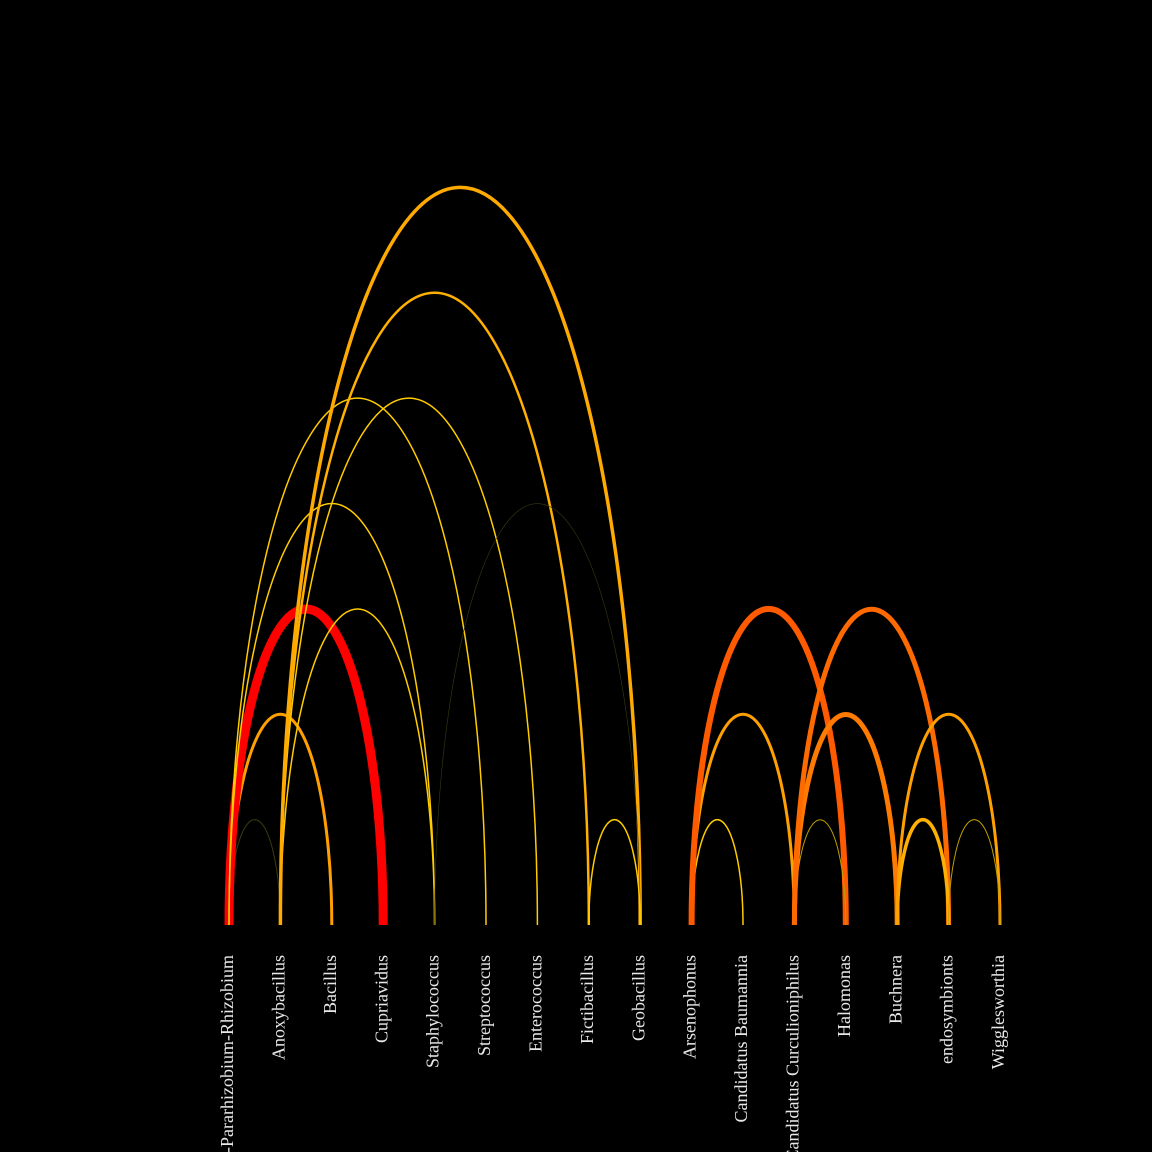 The image size is (1152, 1152). I want to click on node-label: Candidatus Curculioniphilus, so click(793, 1053).